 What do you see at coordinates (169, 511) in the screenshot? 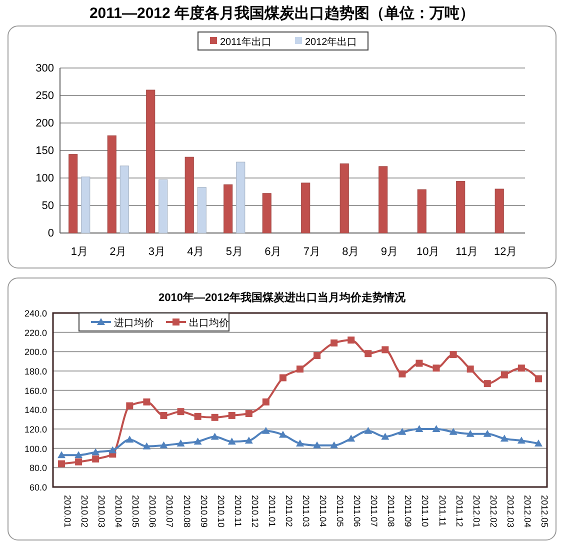
I see `x-tick-label: 2010.07` at bounding box center [169, 511].